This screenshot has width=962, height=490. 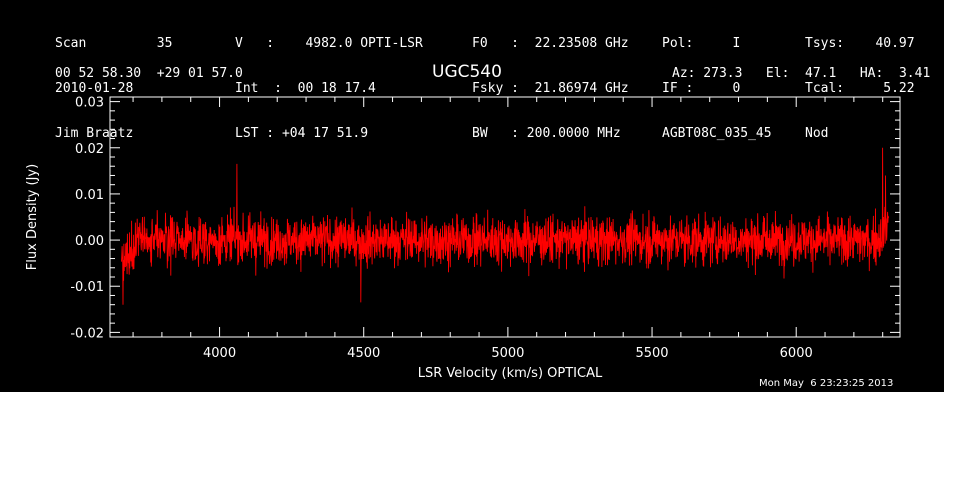 I want to click on plot-timestamp: Mon May 6 23:23:25 2013, so click(x=826, y=383).